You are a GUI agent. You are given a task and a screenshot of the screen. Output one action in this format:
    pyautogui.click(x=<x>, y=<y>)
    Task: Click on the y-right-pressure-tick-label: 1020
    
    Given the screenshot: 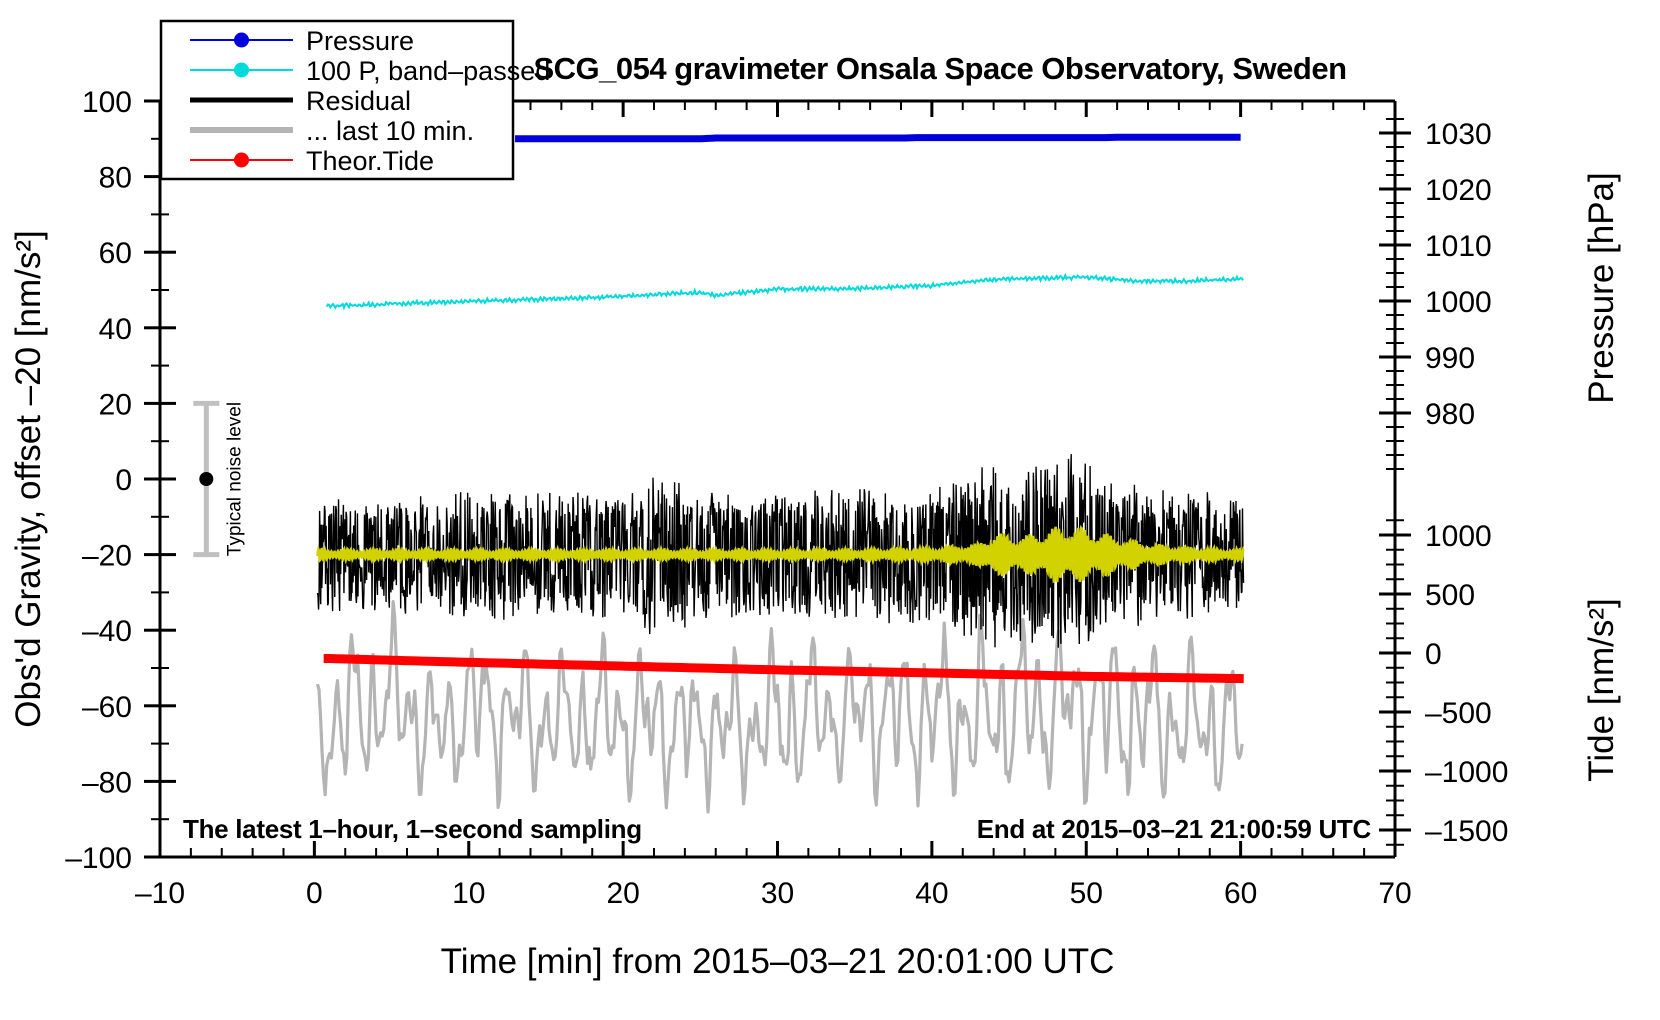 What is the action you would take?
    pyautogui.click(x=1458, y=190)
    